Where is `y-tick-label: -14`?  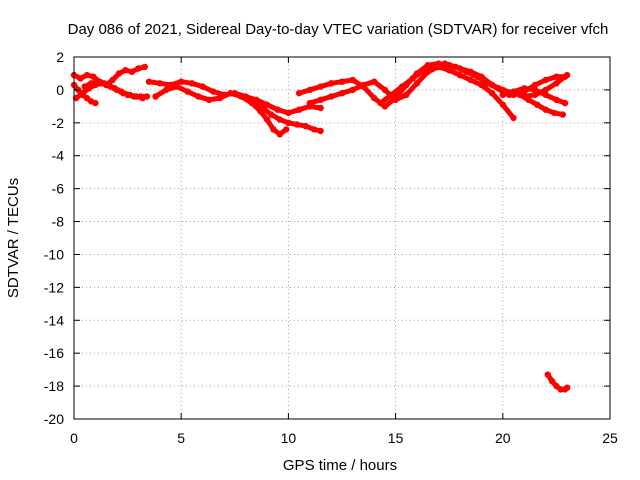 y-tick-label: -14 is located at coordinates (54, 320).